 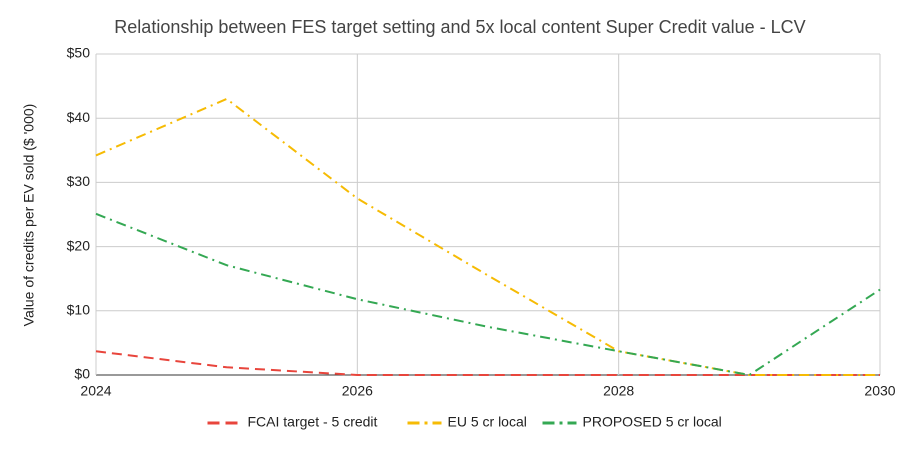 I want to click on x-tick-label: 2028, so click(x=618, y=391).